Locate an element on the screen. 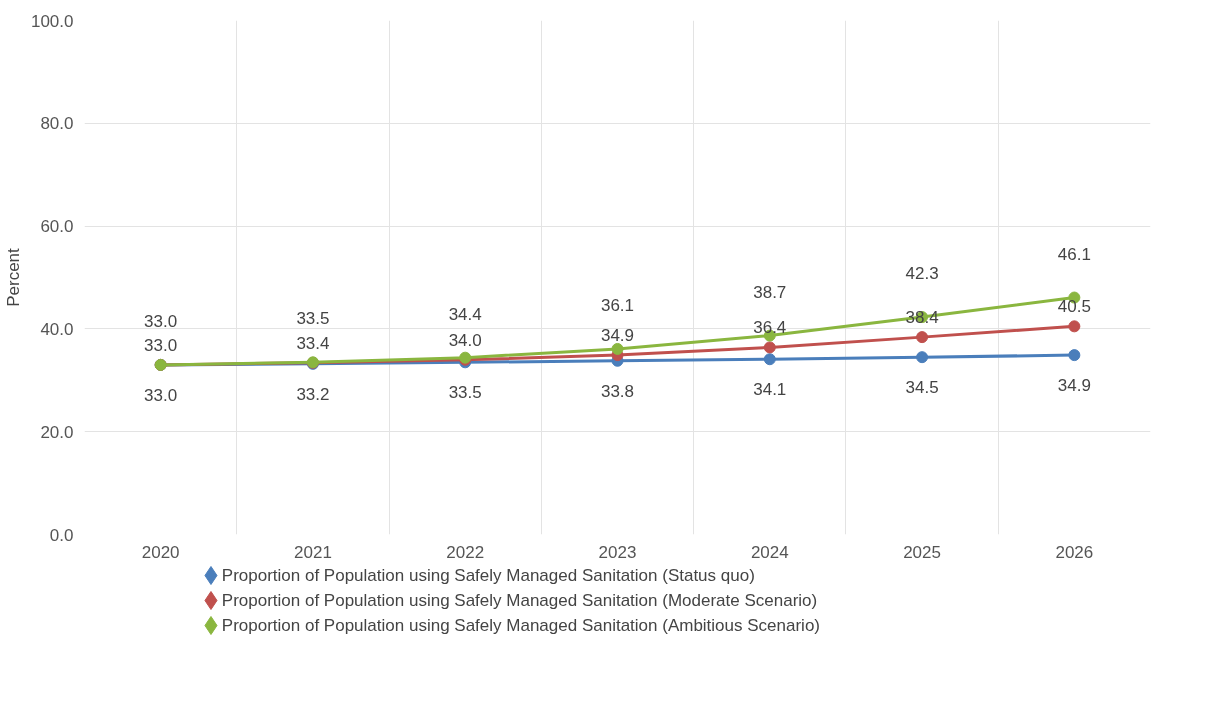  data-label: 34.1 is located at coordinates (770, 390).